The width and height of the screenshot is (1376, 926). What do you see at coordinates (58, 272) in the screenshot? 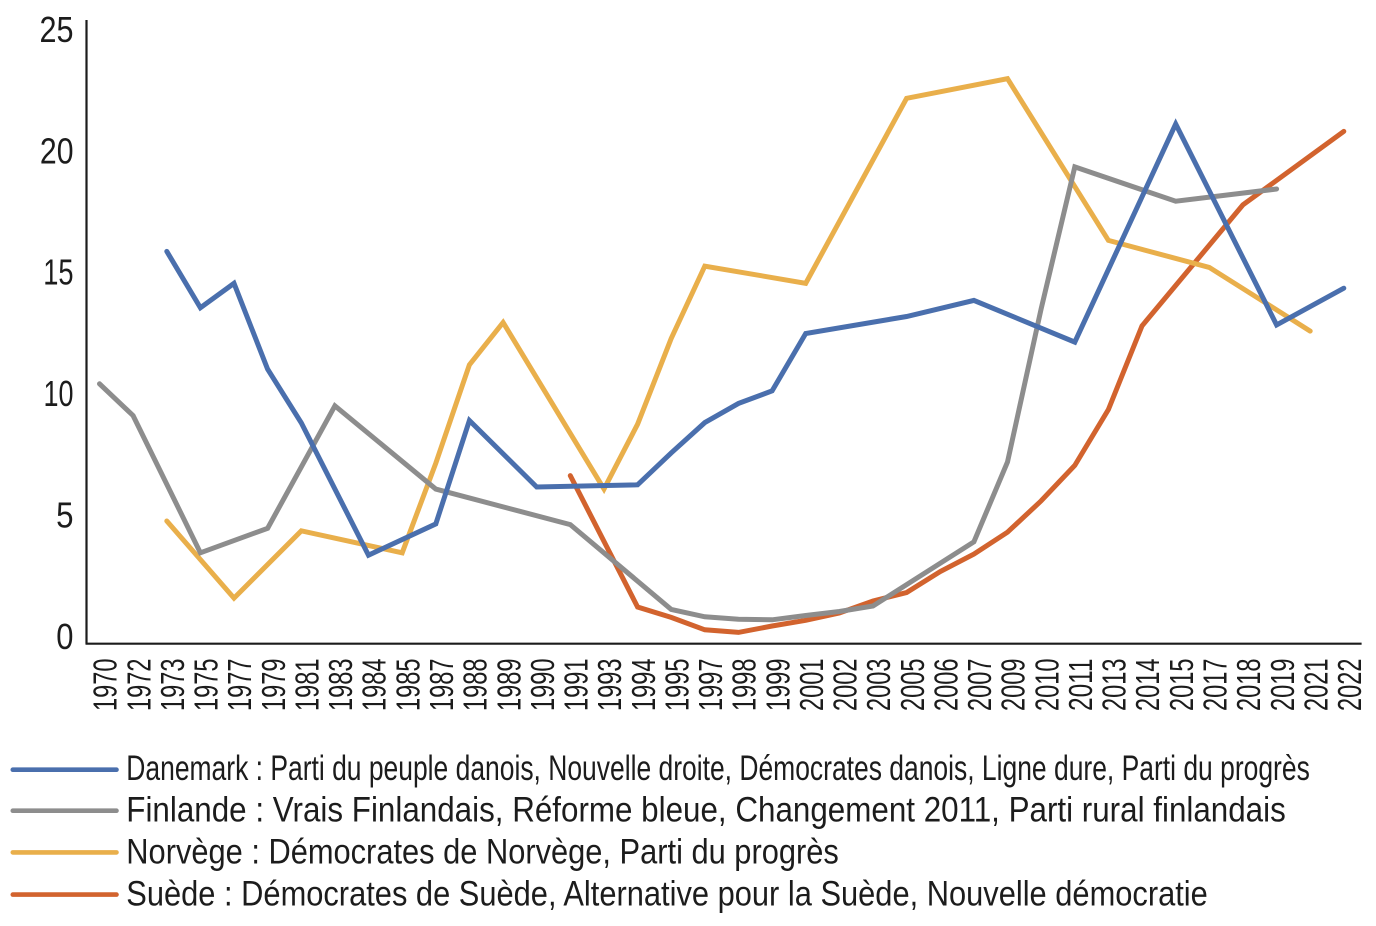
I see `svg-text: 15` at bounding box center [58, 272].